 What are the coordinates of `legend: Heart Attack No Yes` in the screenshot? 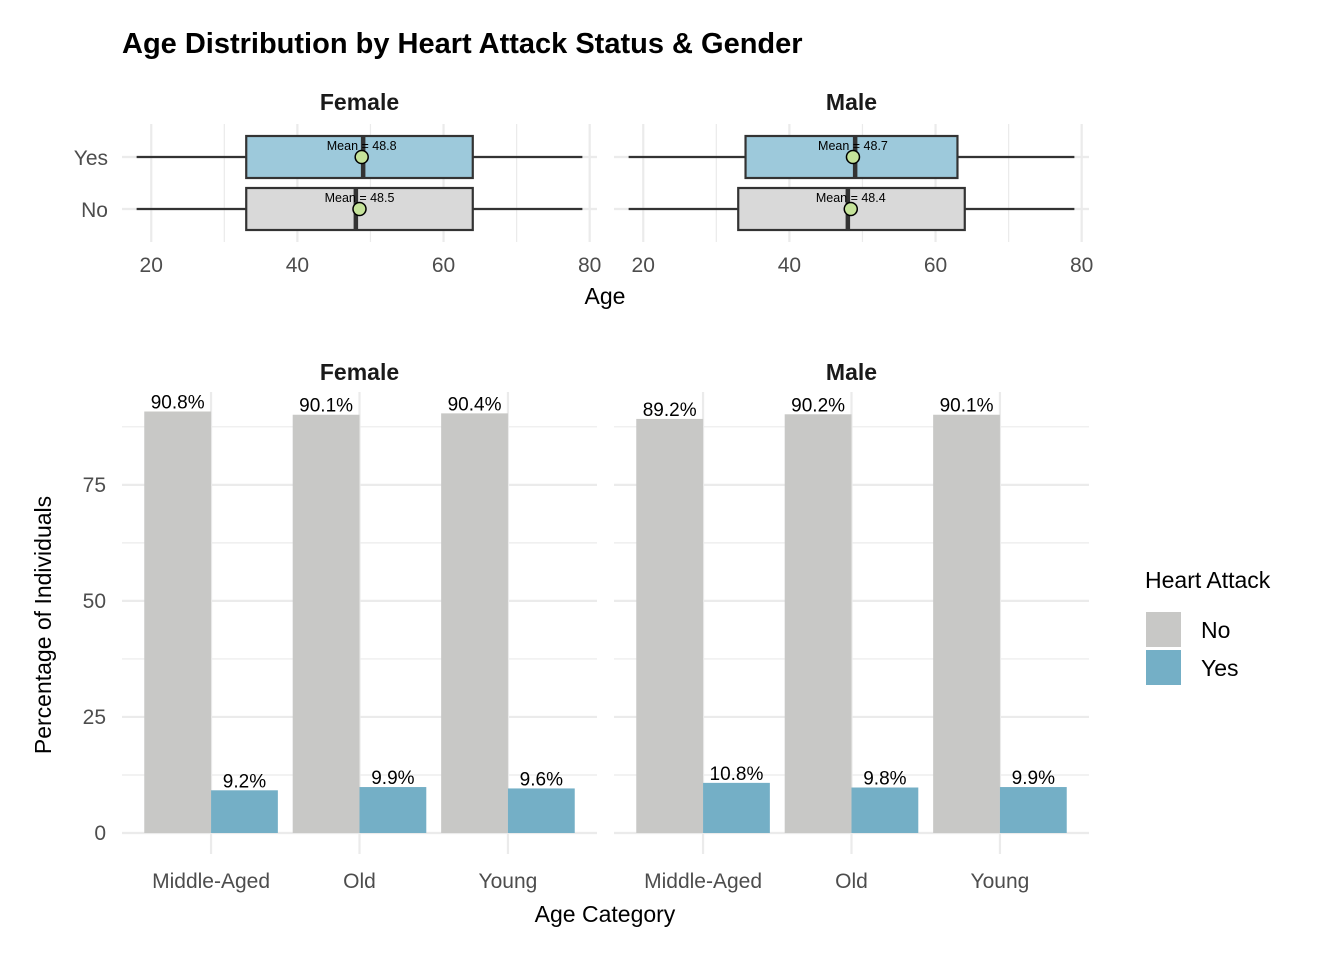 It's located at (1208, 626).